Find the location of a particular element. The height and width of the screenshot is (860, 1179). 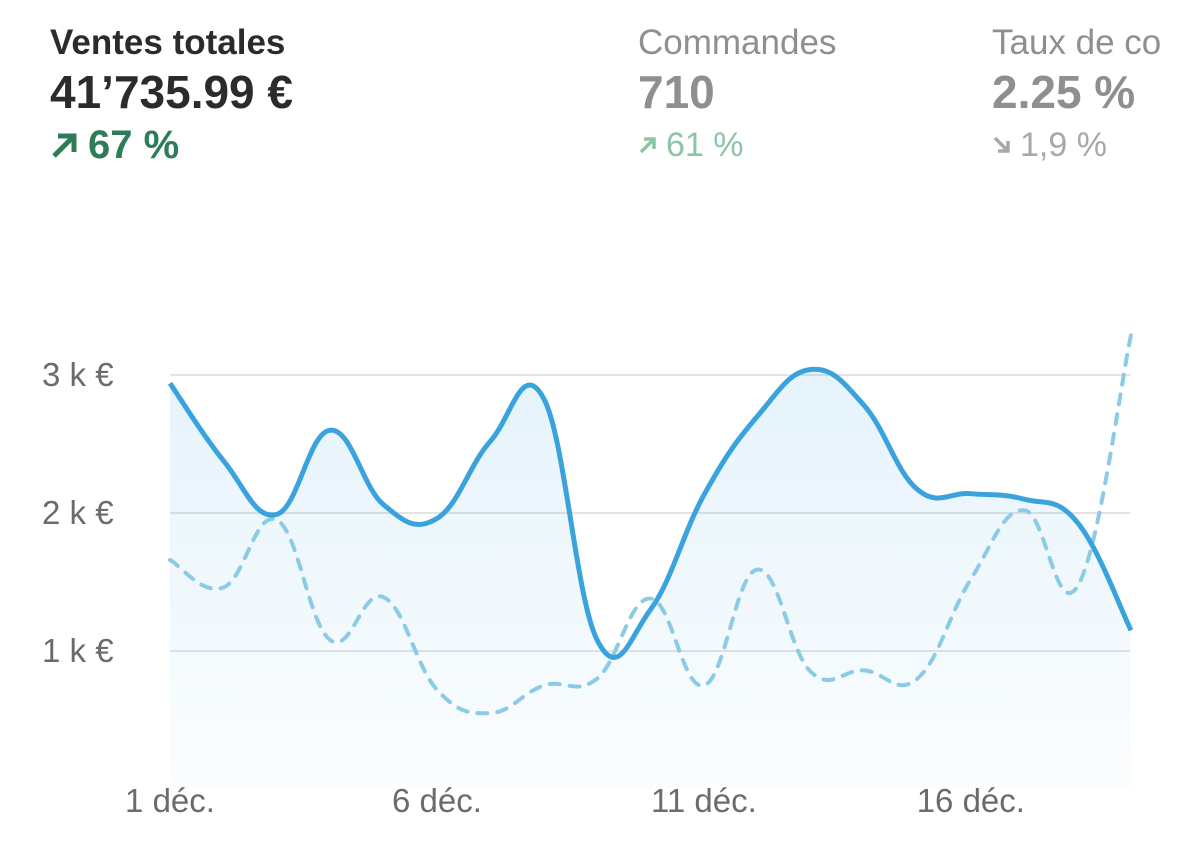

kpi-conversion-rate: Taux de co 2.25 % 1,9 % is located at coordinates (1076, 96).